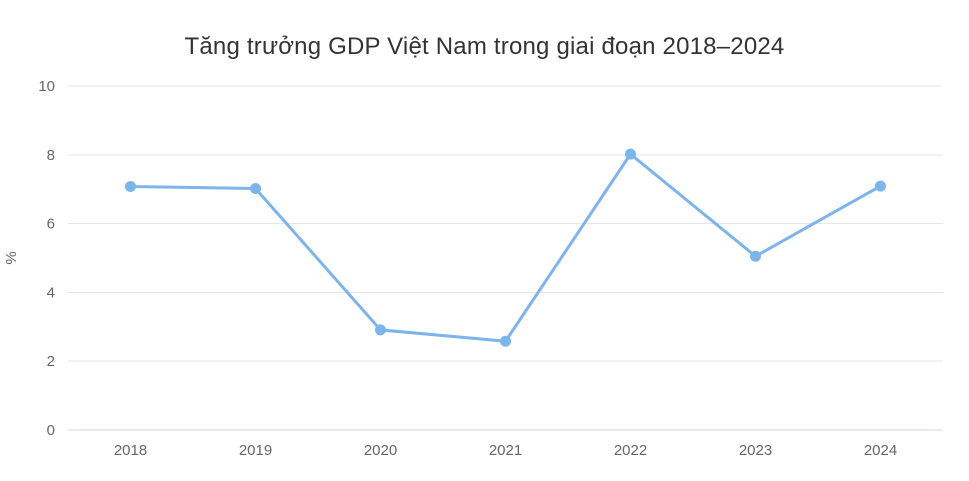 The height and width of the screenshot is (481, 969). What do you see at coordinates (51, 292) in the screenshot?
I see `y-tick-label: 4` at bounding box center [51, 292].